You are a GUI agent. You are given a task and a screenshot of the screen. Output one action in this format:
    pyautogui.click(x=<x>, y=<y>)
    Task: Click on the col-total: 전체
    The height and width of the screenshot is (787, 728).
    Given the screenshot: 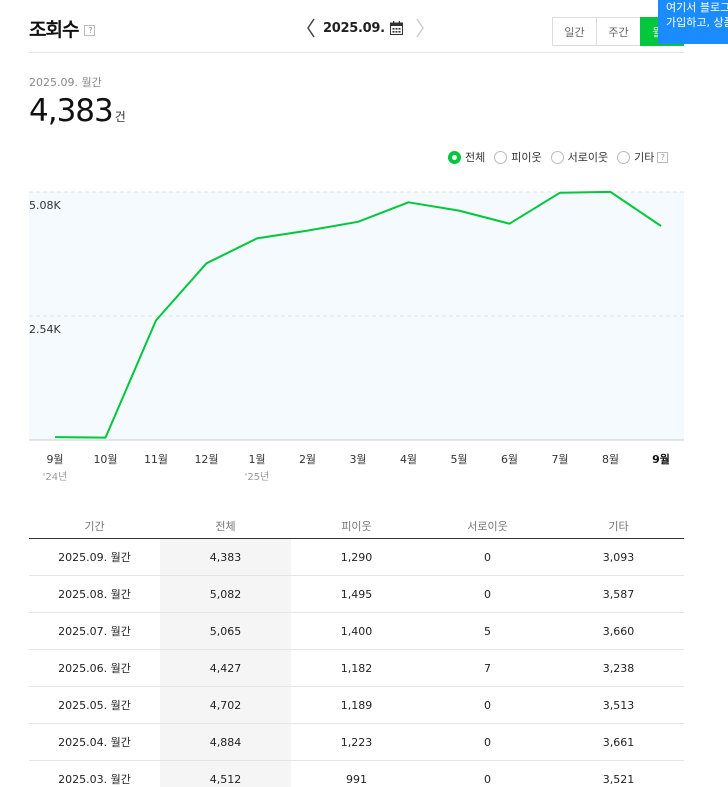 What is the action you would take?
    pyautogui.click(x=225, y=526)
    